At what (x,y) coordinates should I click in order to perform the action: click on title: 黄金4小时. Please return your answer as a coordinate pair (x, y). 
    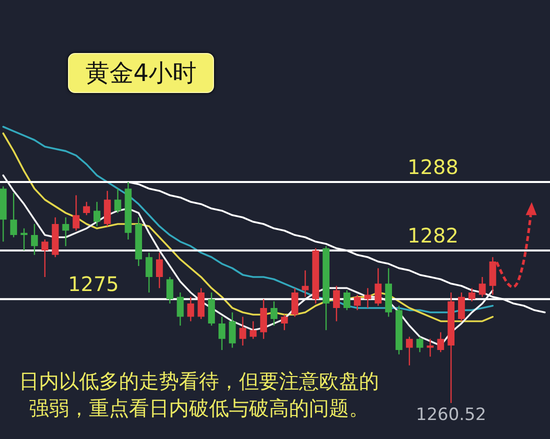
    Looking at the image, I should click on (141, 73).